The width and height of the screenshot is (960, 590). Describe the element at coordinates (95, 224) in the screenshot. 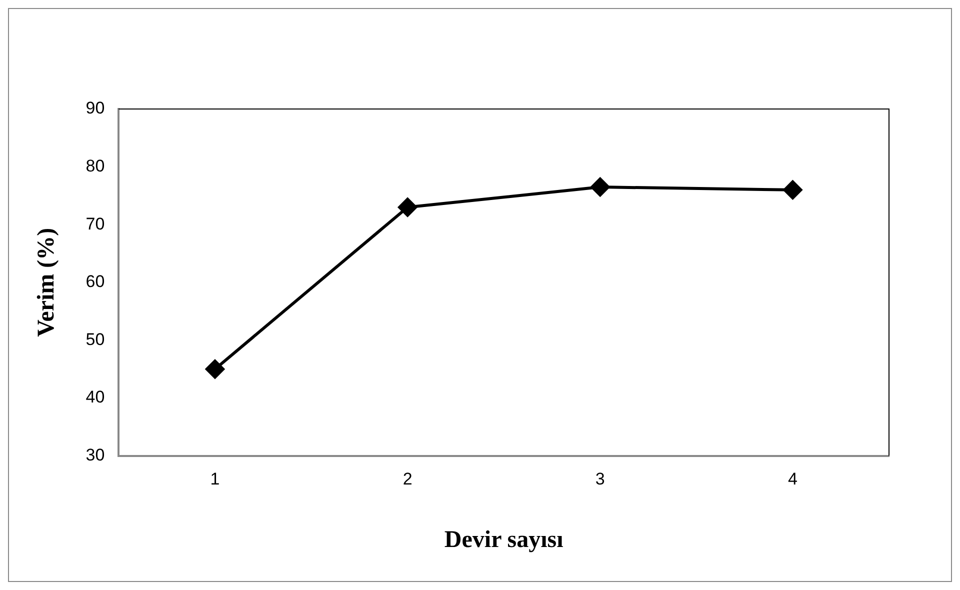

I see `y-tick-label: 70` at that location.